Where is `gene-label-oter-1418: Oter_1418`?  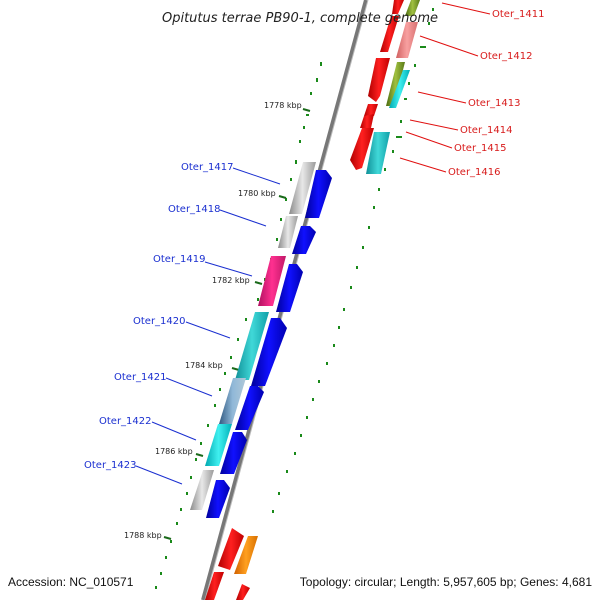
gene-label-oter-1418: Oter_1418 is located at coordinates (194, 209).